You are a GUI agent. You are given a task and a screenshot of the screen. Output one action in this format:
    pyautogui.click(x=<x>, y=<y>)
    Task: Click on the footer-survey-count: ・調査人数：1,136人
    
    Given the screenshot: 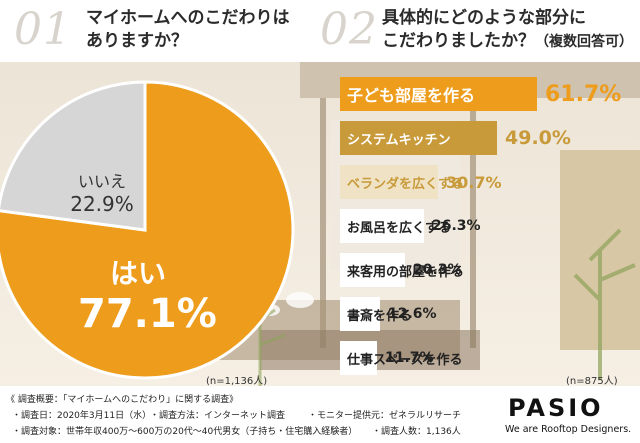 What is the action you would take?
    pyautogui.click(x=416, y=432)
    